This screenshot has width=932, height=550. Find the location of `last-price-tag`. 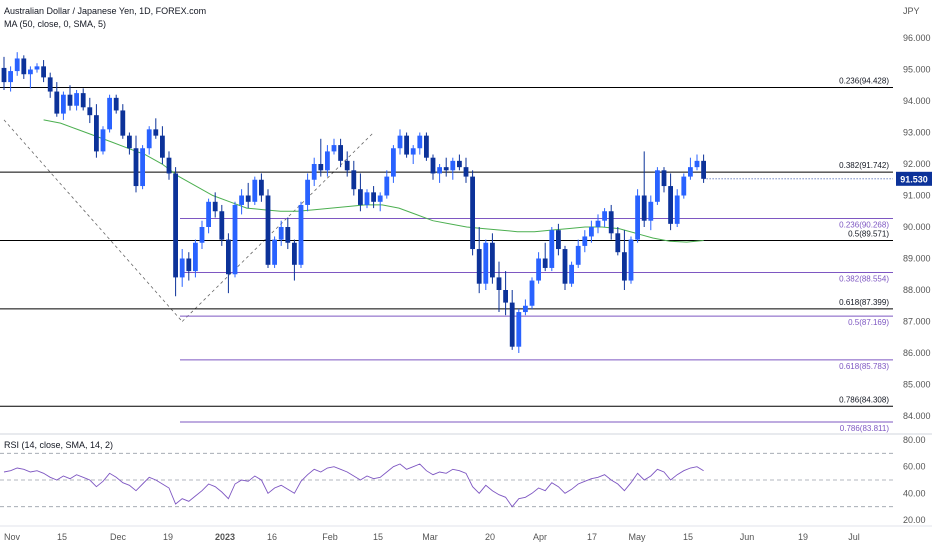

last-price-tag is located at coordinates (914, 178).